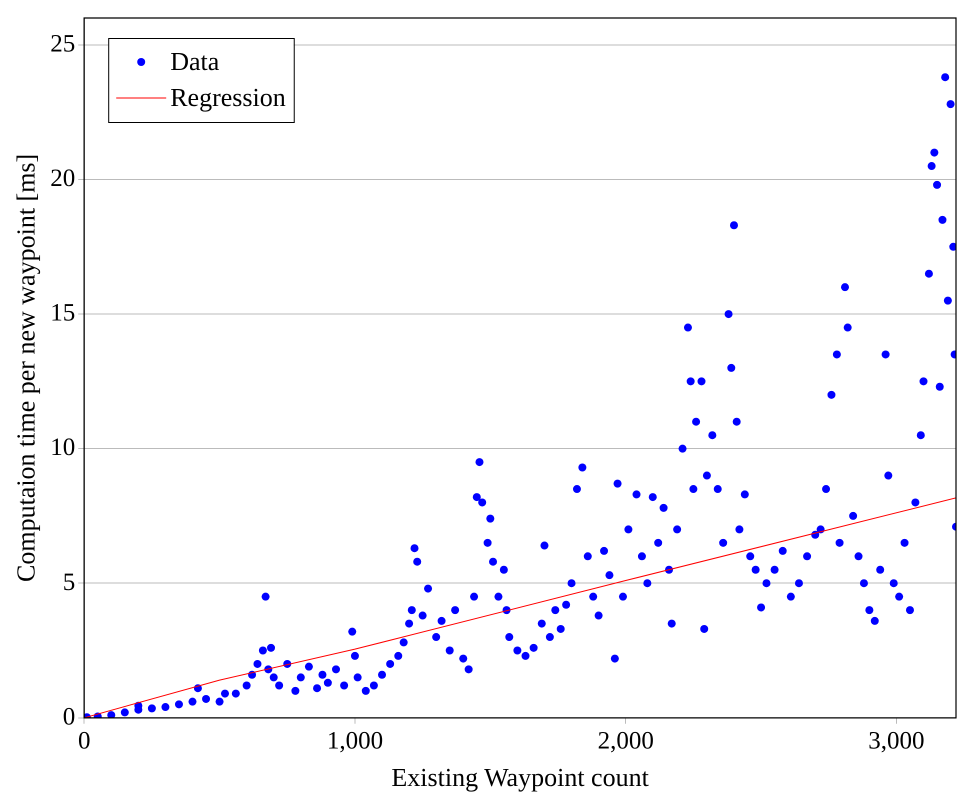  What do you see at coordinates (195, 61) in the screenshot?
I see `legend-label: Data` at bounding box center [195, 61].